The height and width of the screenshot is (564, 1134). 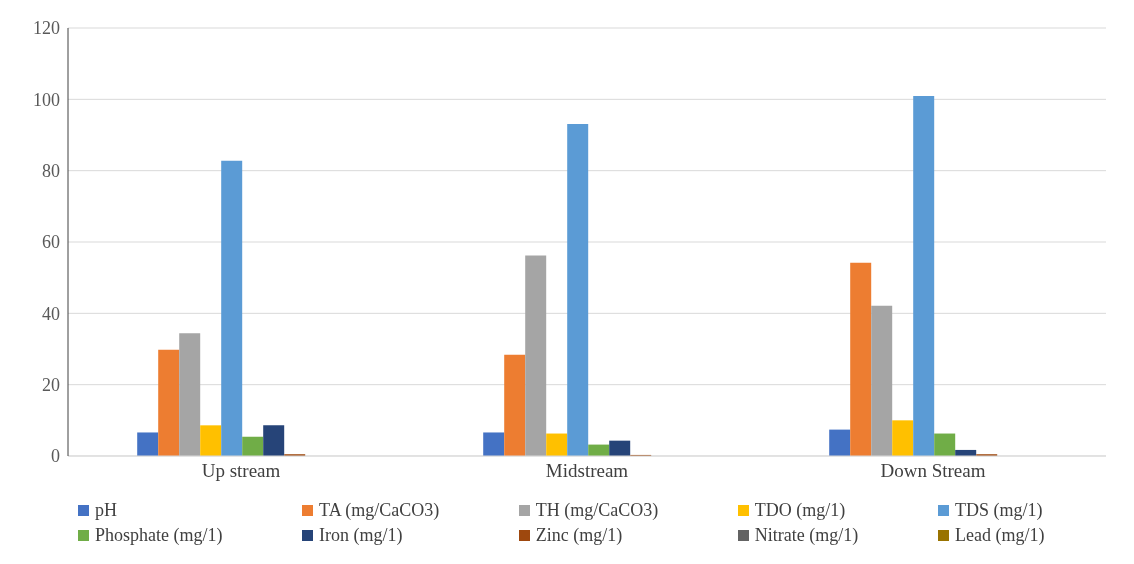 What do you see at coordinates (106, 510) in the screenshot?
I see `legend-label: pH` at bounding box center [106, 510].